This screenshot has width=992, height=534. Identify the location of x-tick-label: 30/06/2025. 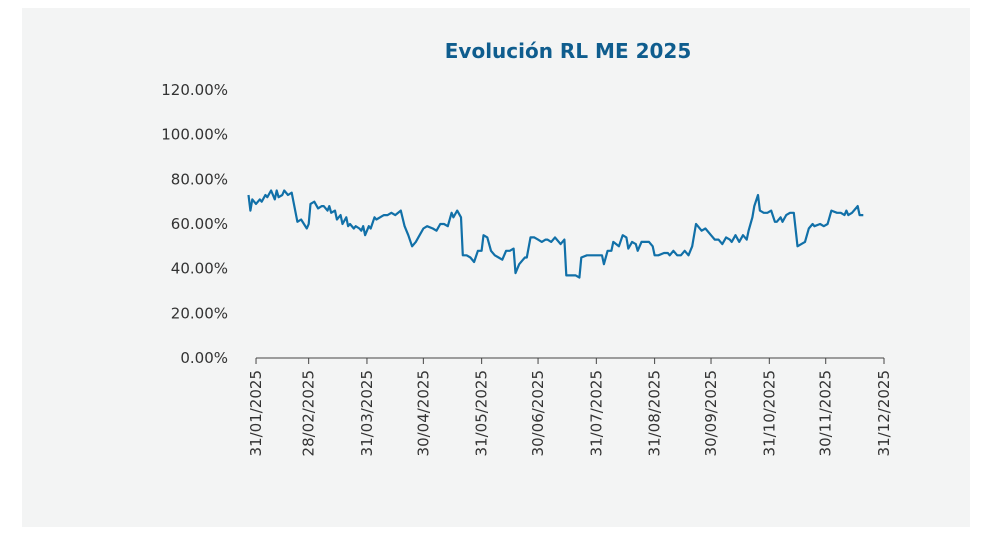
(538, 413).